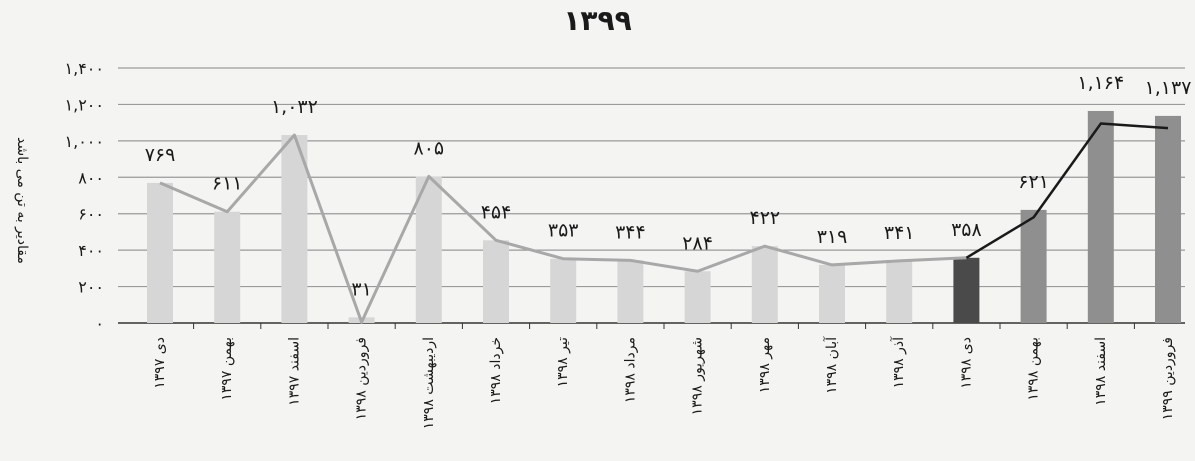  I want to click on data-label: ۴۲۲, so click(764, 218).